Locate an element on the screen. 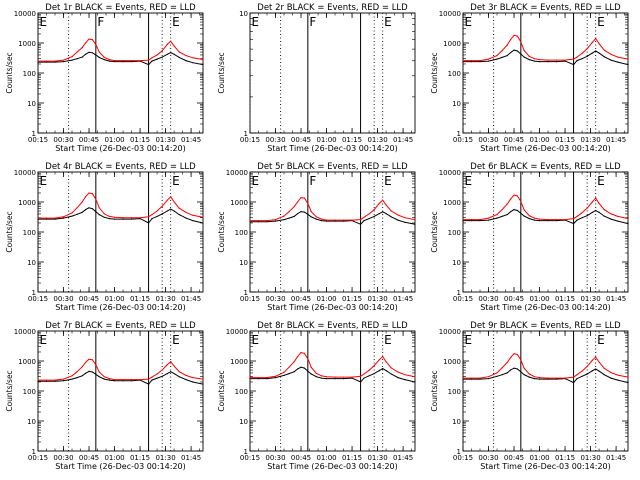 Image resolution: width=640 pixels, height=480 pixels. y-tick-label: 1000 is located at coordinates (27, 44).